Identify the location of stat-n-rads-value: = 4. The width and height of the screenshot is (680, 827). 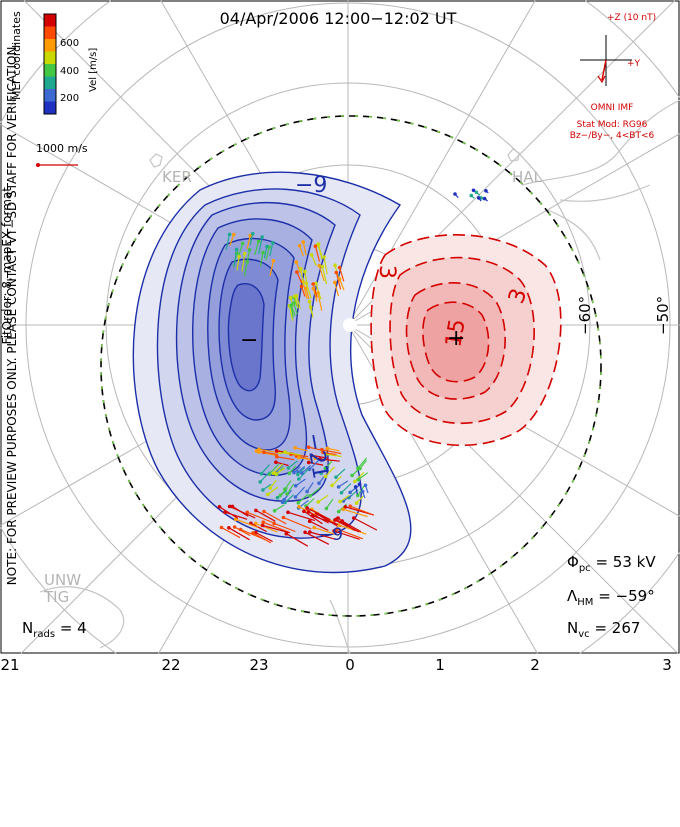
(73, 628).